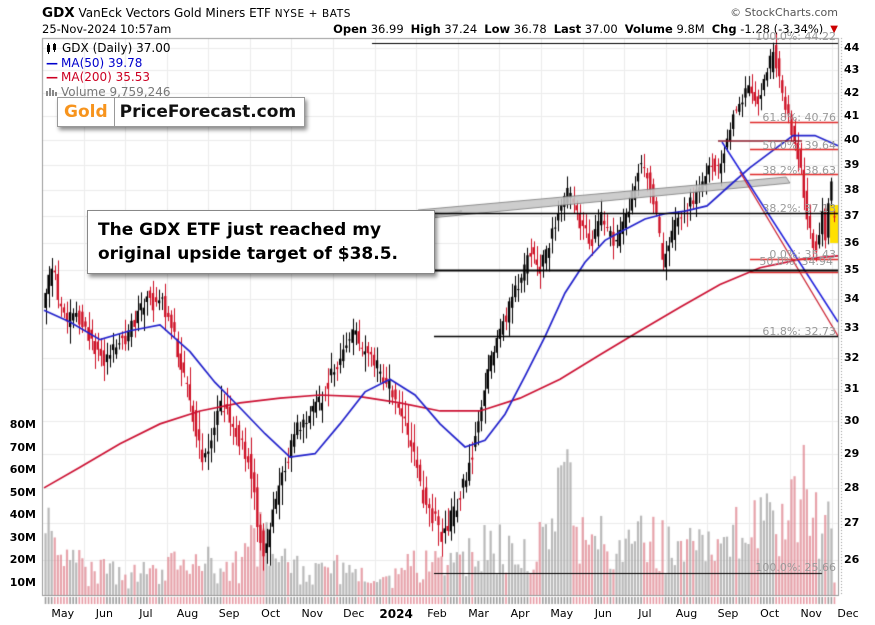 This screenshot has width=875, height=625. Describe the element at coordinates (567, 29) in the screenshot. I see `last-label: Last` at that location.